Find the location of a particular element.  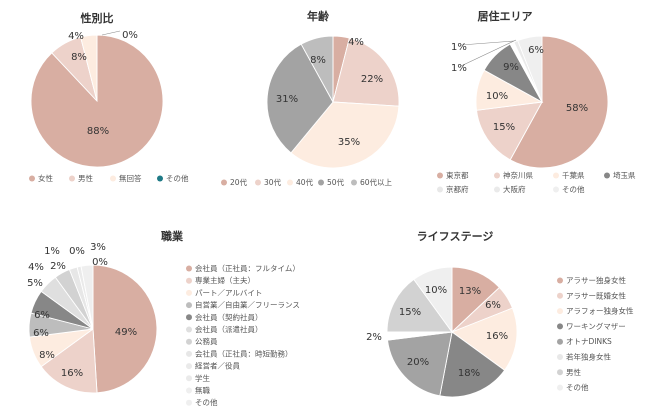

data-label: 10% is located at coordinates (497, 96).